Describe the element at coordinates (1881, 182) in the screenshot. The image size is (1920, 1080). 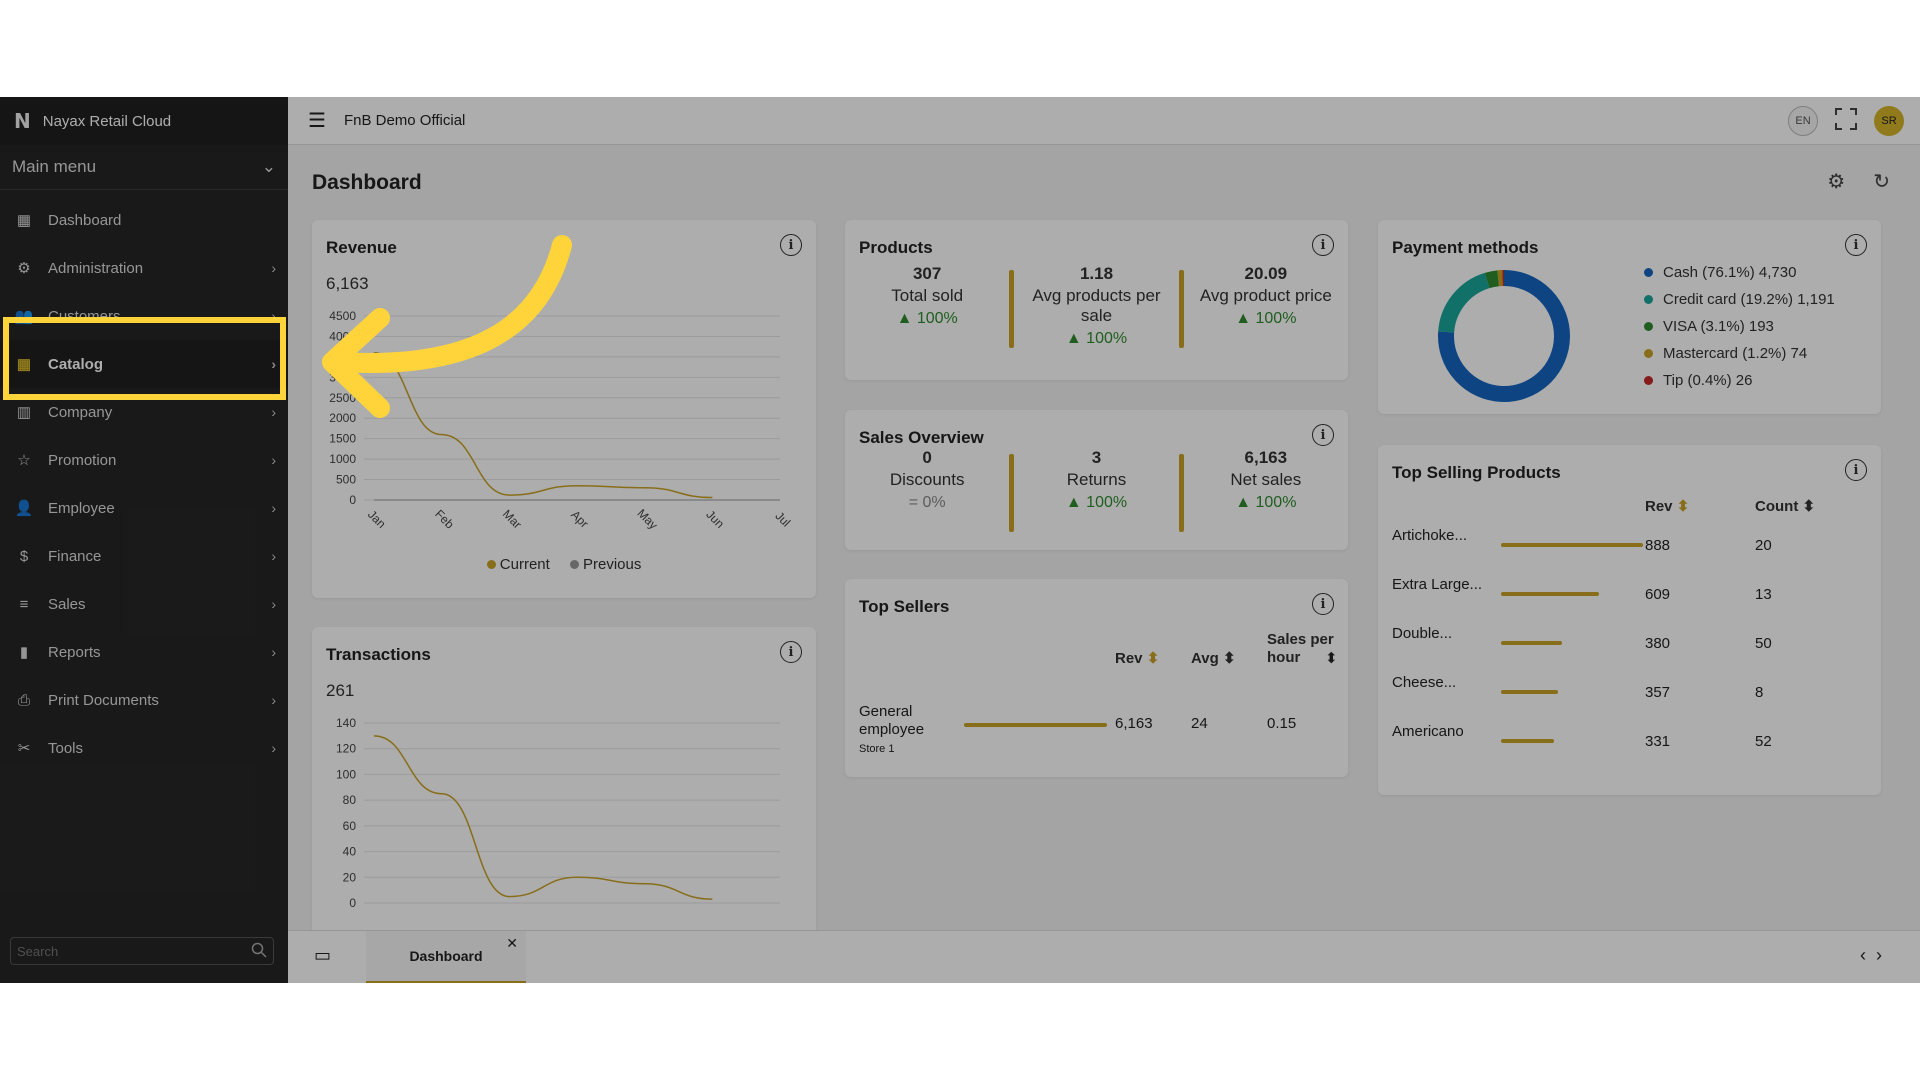
I see `refresh-icon: ↻` at that location.